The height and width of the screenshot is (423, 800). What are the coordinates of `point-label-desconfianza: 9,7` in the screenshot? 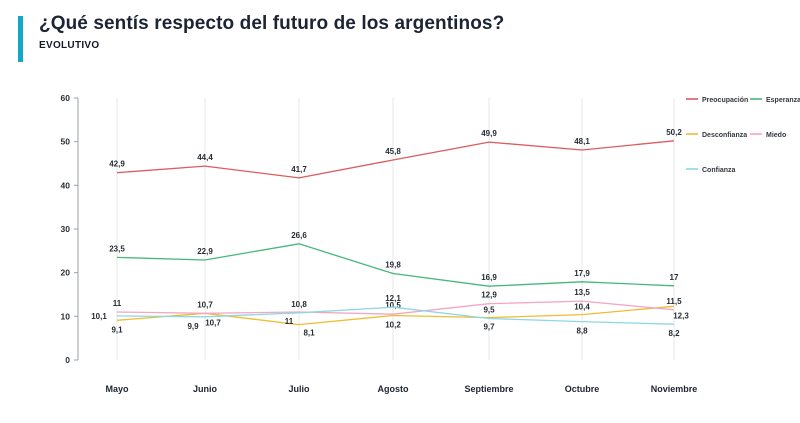 It's located at (489, 327).